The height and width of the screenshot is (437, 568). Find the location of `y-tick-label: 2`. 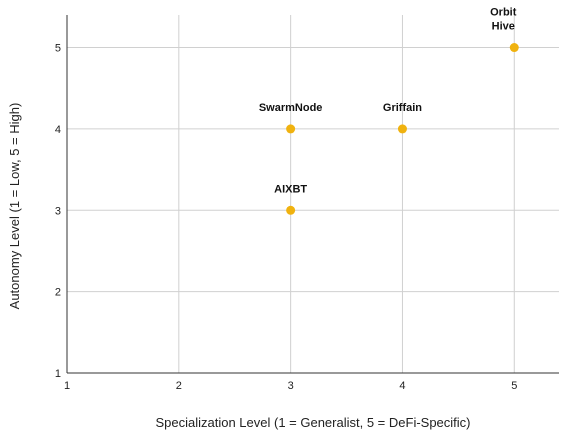

y-tick-label: 2 is located at coordinates (58, 293).